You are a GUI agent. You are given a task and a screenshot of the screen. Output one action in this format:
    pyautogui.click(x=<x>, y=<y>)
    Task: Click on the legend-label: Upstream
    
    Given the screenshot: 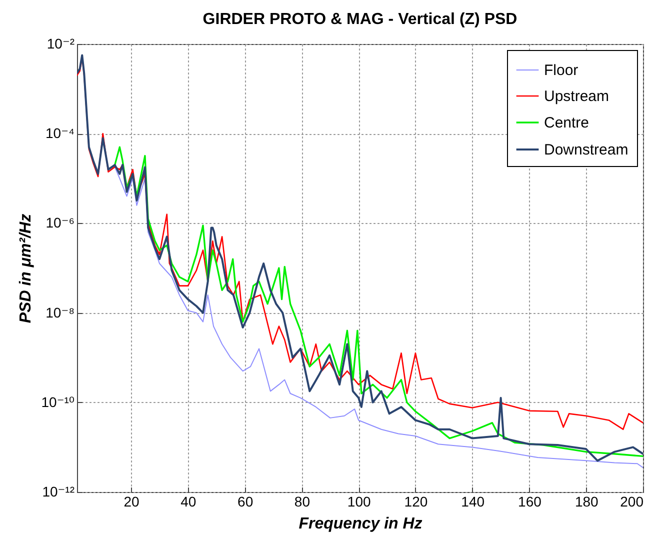 What is the action you would take?
    pyautogui.click(x=577, y=96)
    